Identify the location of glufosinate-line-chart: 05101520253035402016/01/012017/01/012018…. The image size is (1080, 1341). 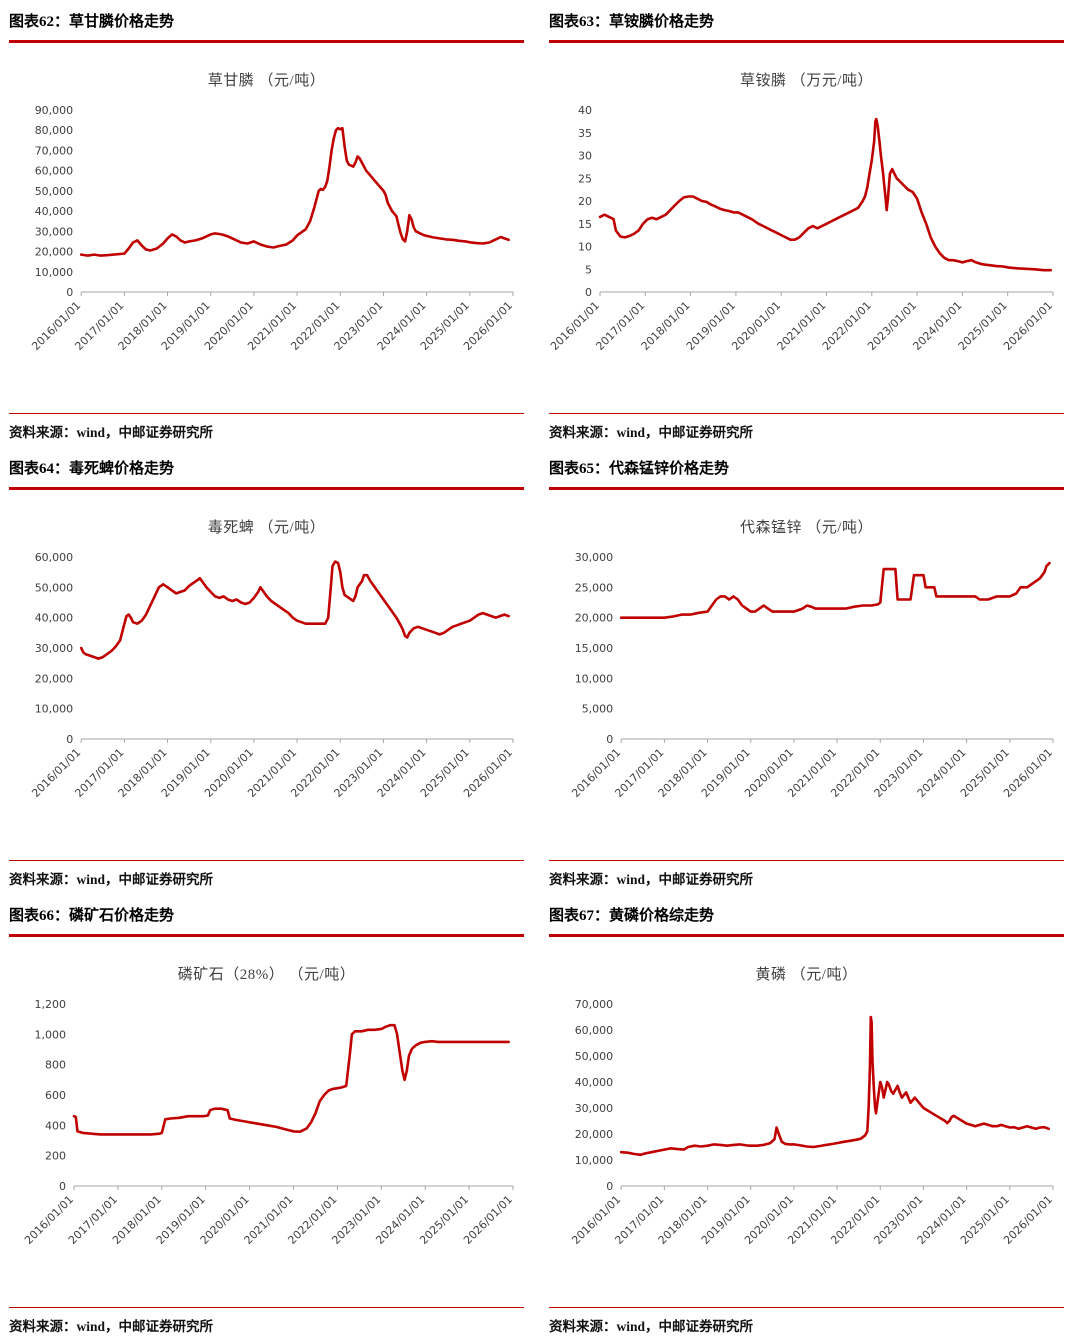
(801, 228).